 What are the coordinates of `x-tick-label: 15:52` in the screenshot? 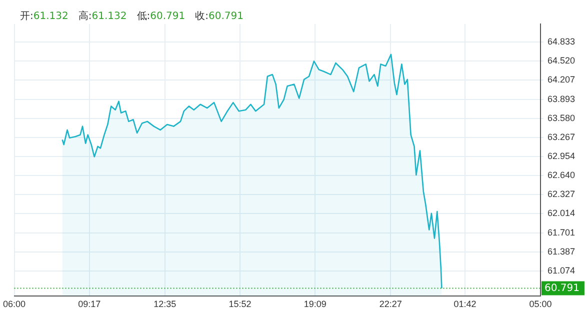 It's located at (240, 304).